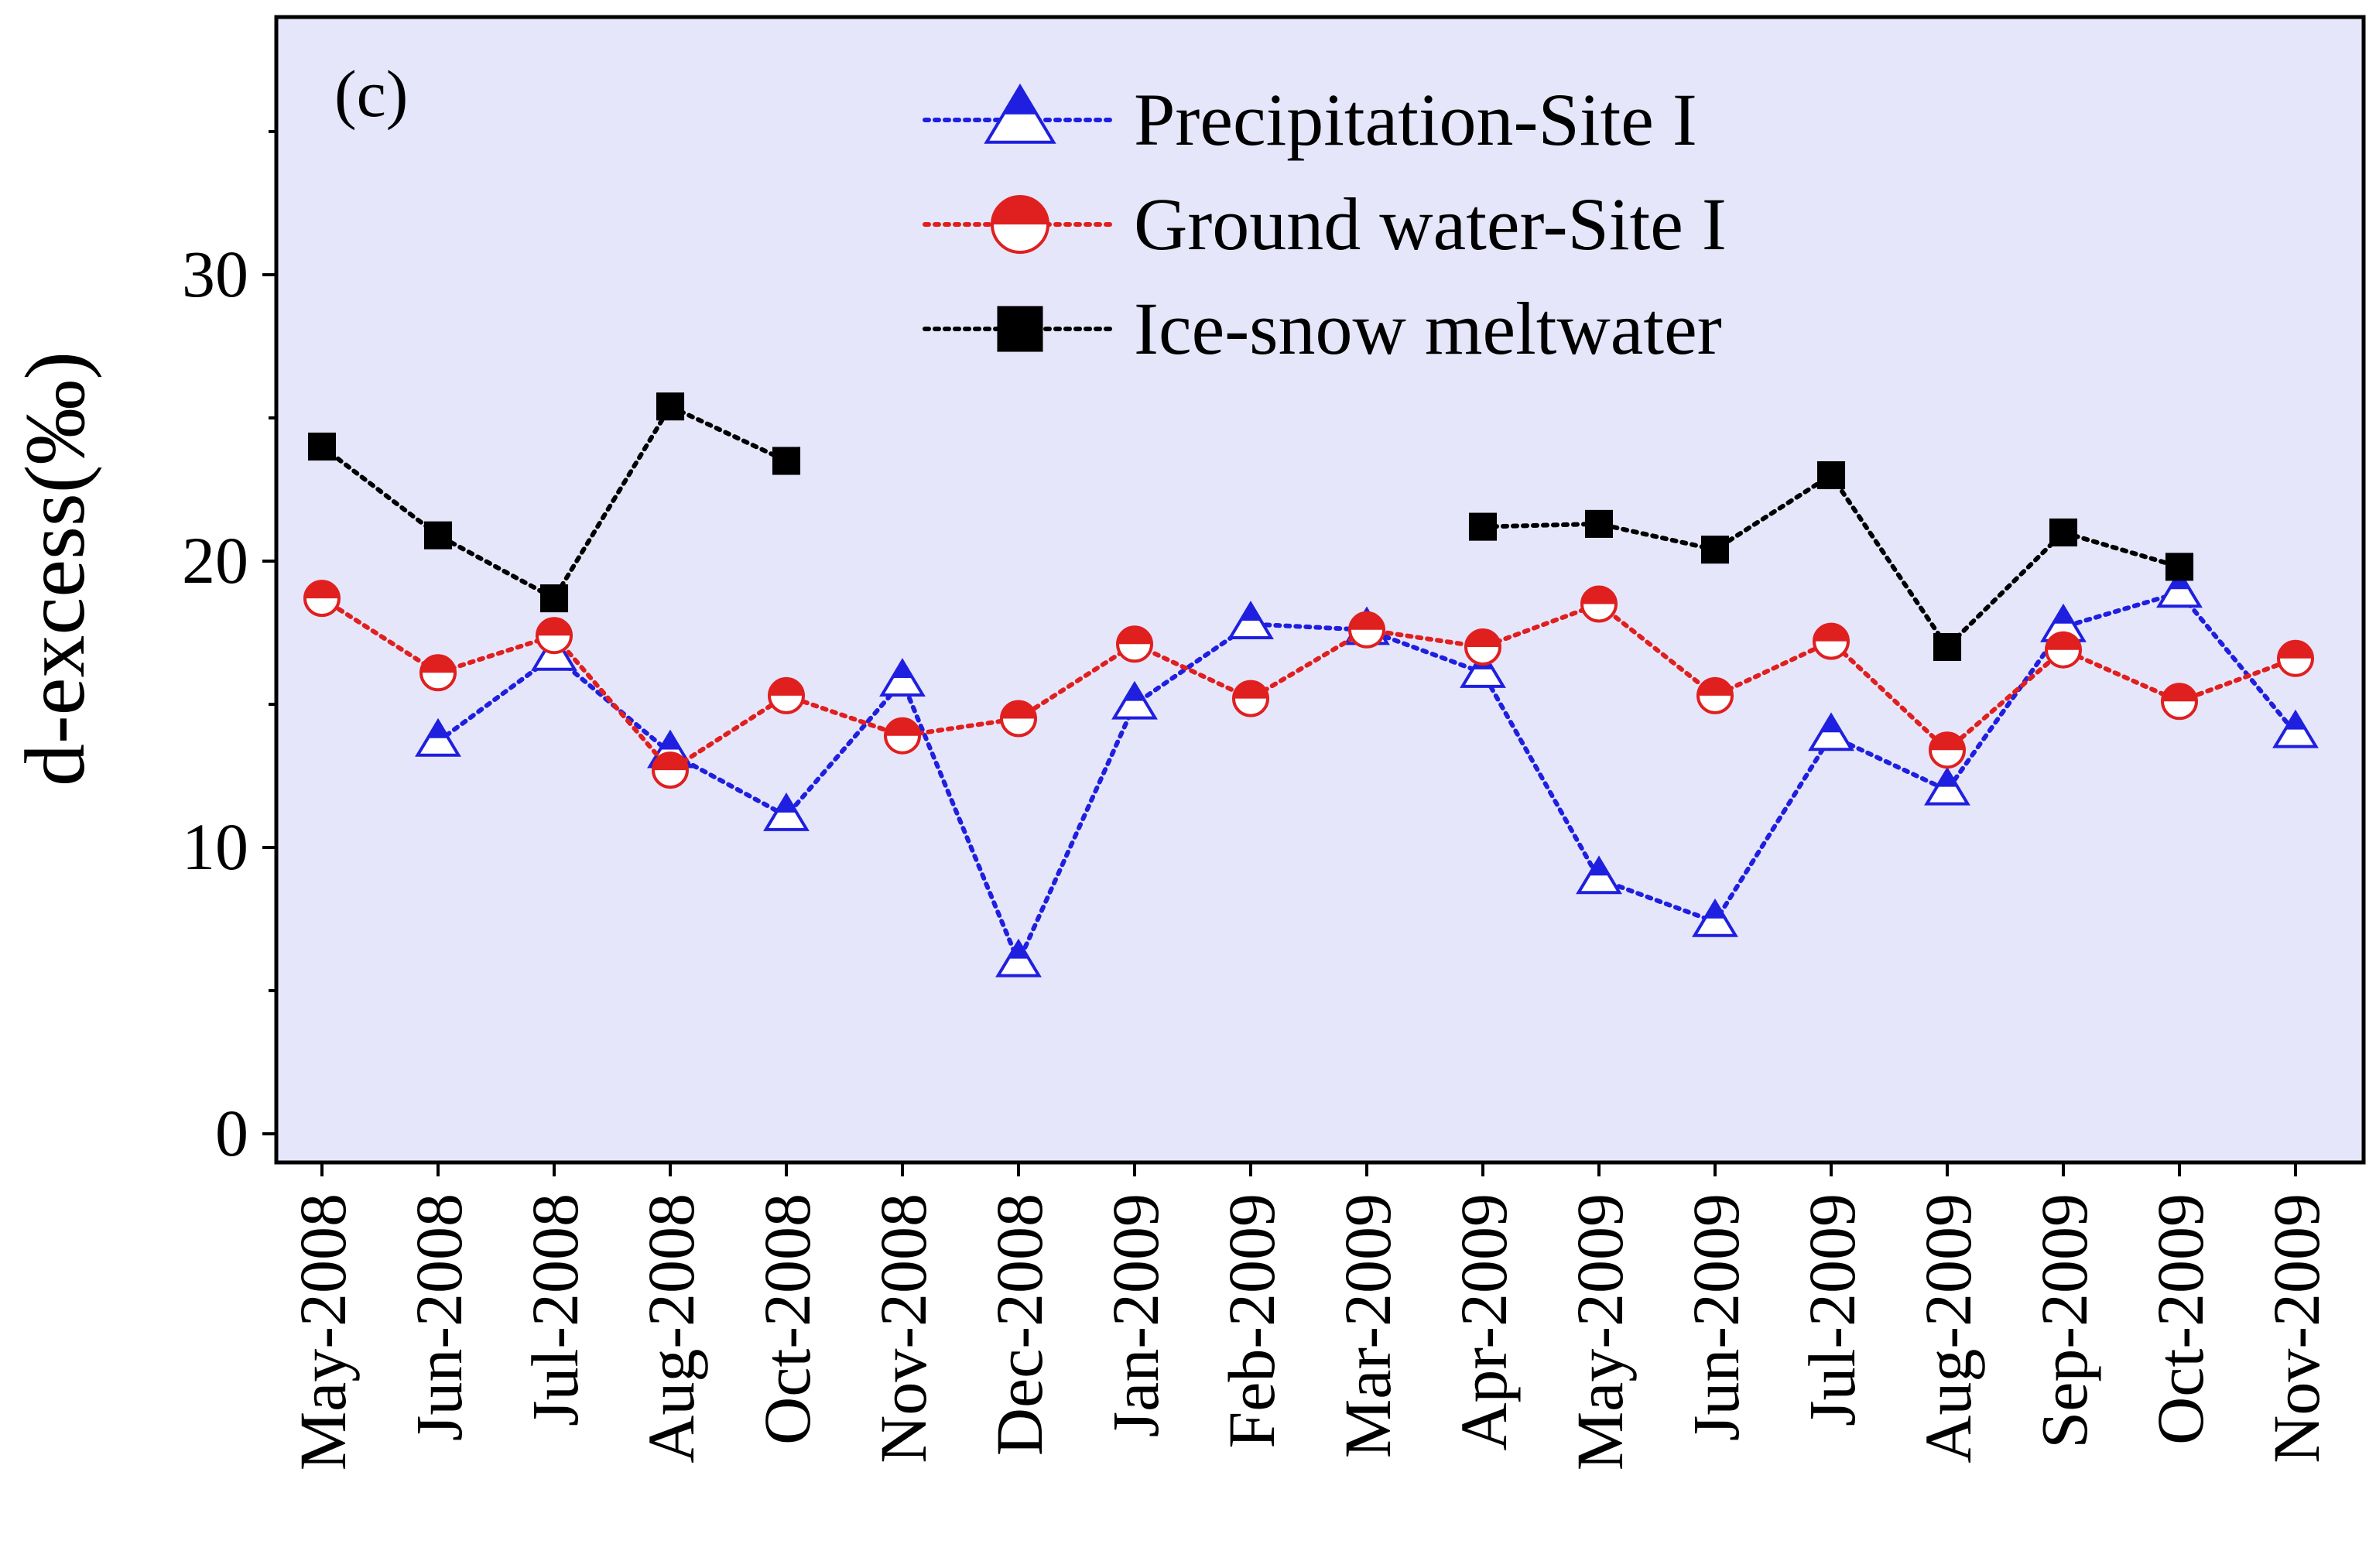 The width and height of the screenshot is (2376, 1568). I want to click on x-tick-label-feb-2009: Feb-2009, so click(1252, 1321).